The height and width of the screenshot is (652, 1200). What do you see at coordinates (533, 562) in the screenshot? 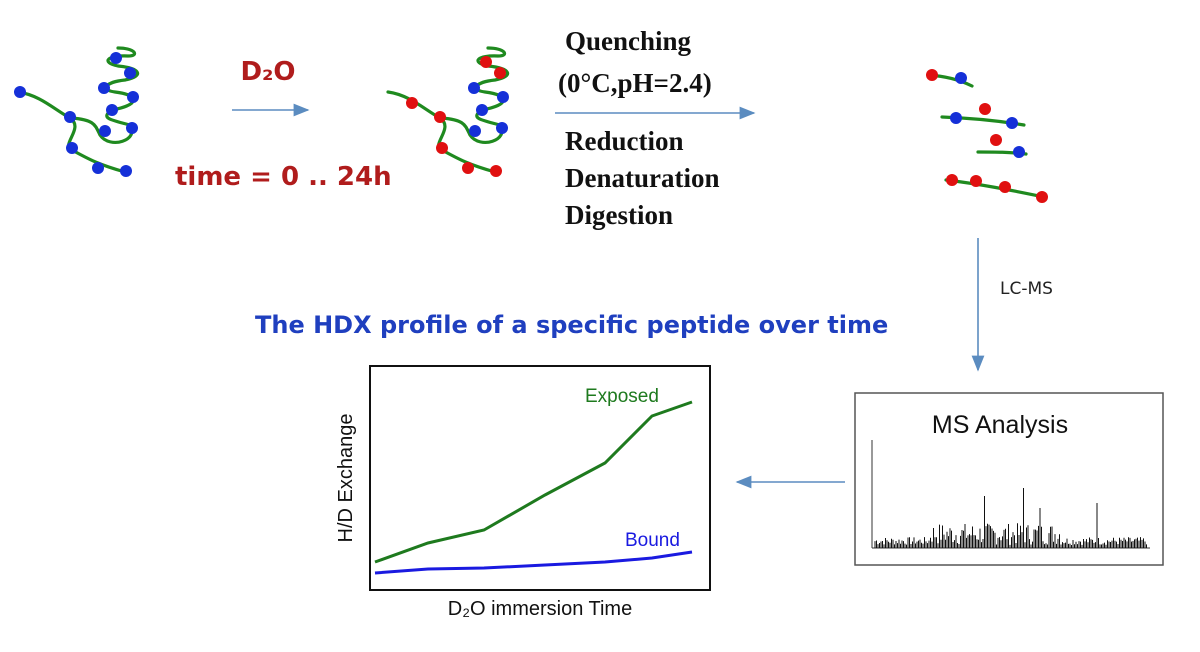
I see `bound-curve` at bounding box center [533, 562].